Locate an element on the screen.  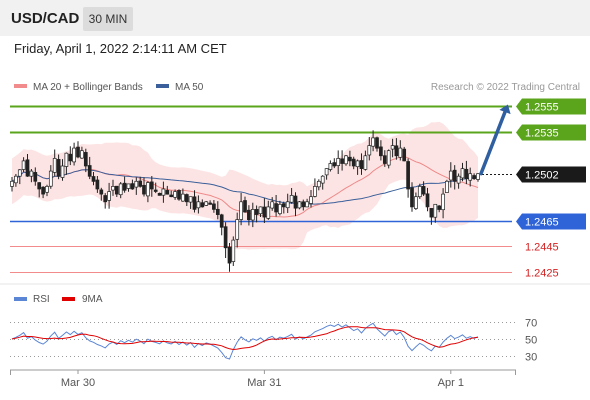
forecast-arrow is located at coordinates (495, 140).